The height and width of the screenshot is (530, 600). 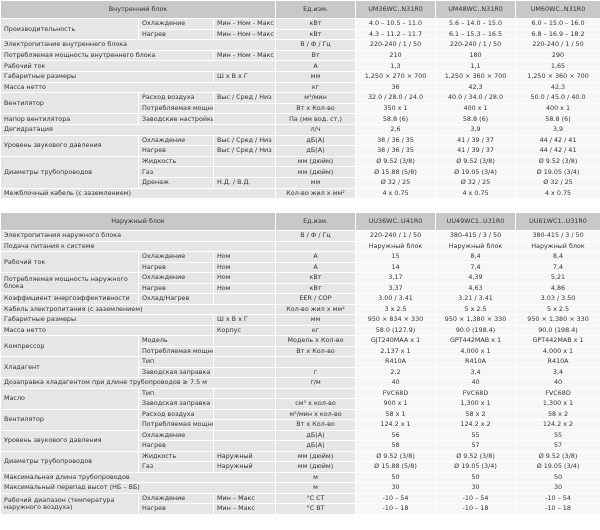 What do you see at coordinates (557, 66) in the screenshot?
I see `value: 1,65` at bounding box center [557, 66].